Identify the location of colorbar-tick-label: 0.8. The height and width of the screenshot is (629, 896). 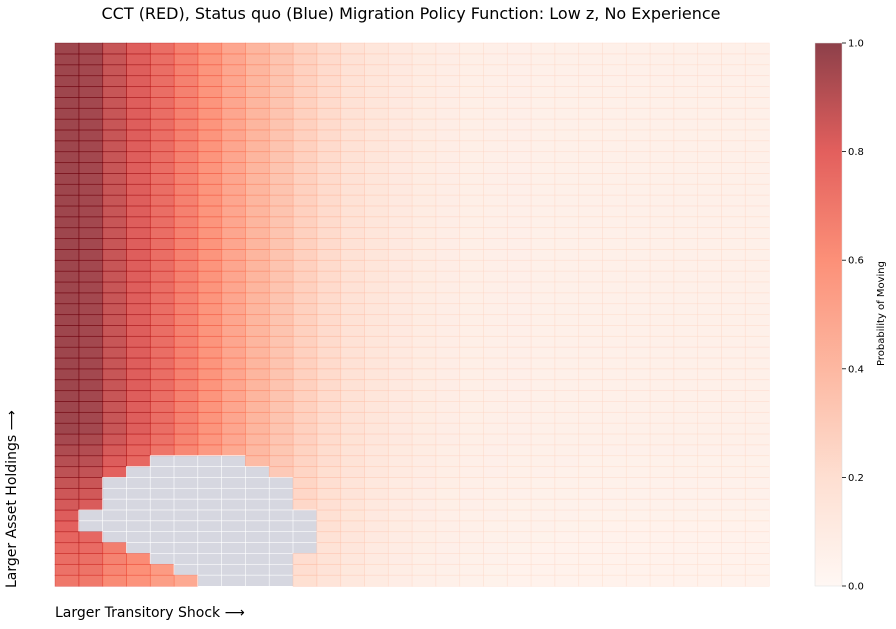
(856, 152).